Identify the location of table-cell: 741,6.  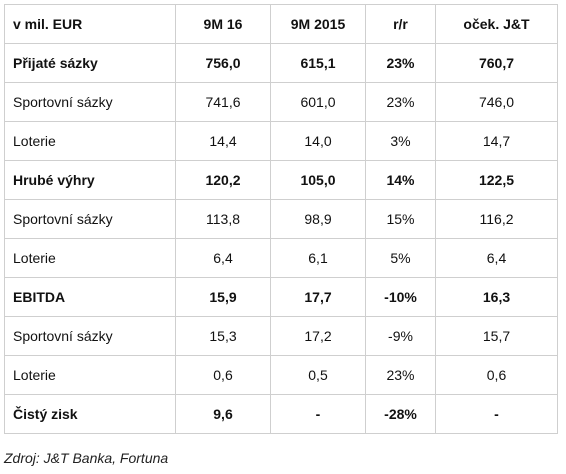
(223, 102).